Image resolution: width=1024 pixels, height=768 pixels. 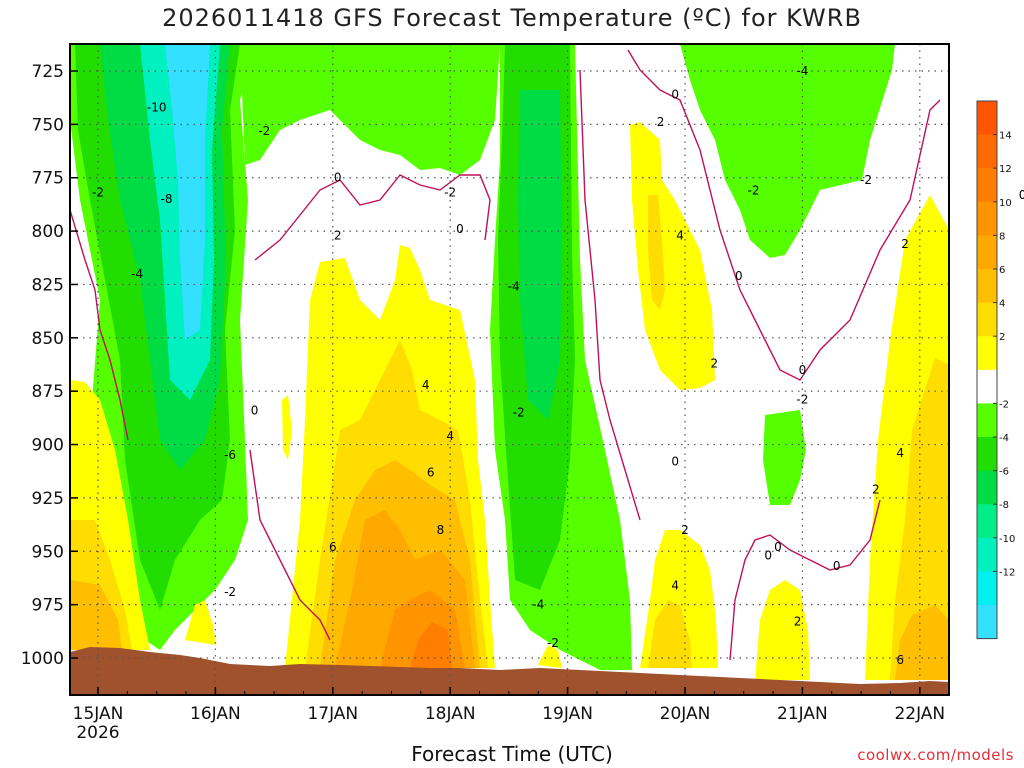 I want to click on y-tick-label: 875, so click(x=48, y=392).